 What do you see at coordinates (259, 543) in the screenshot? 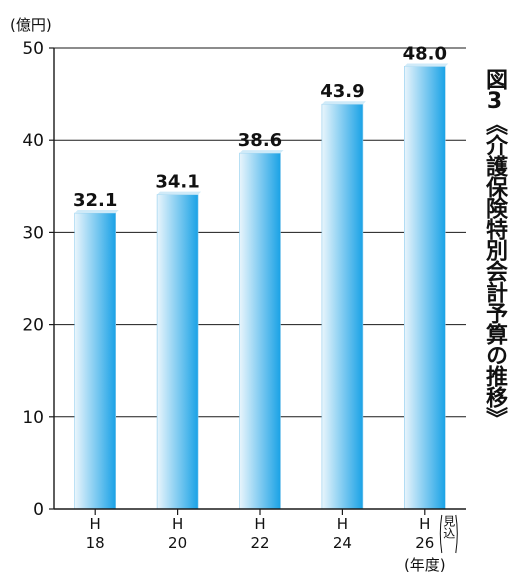
I see `x-tick-label-year: 22` at bounding box center [259, 543].